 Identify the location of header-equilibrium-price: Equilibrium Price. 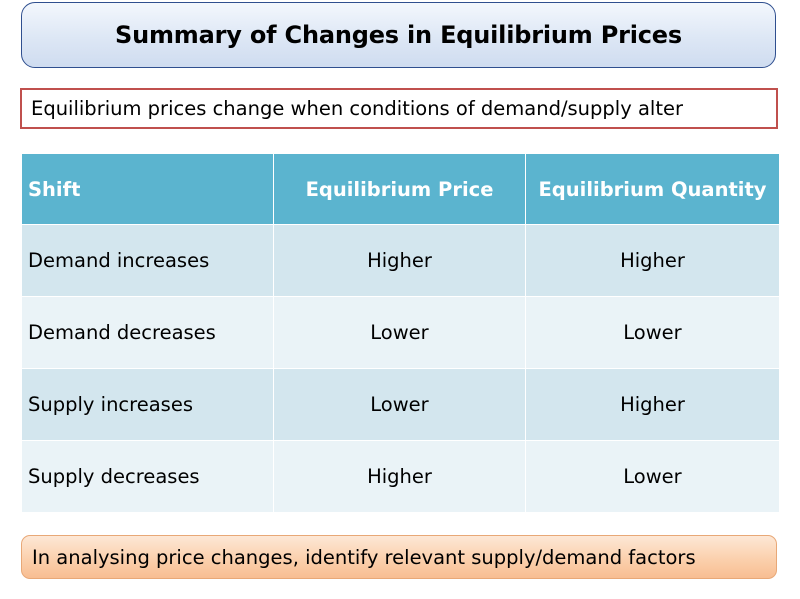
(399, 189).